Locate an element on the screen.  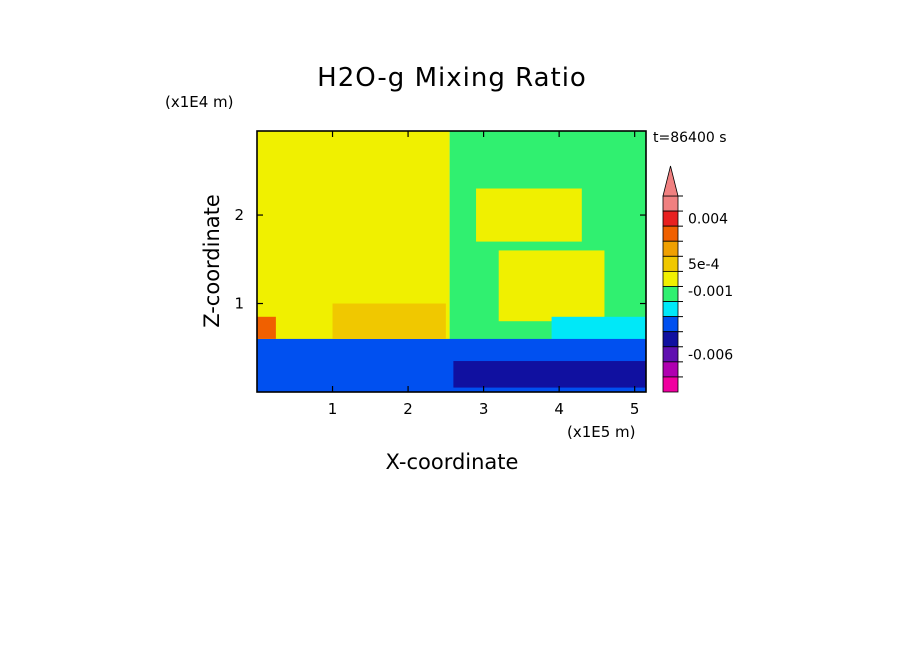
colorbar: 0.004 5e-4 -0.001 -0.006 is located at coordinates (697, 279).